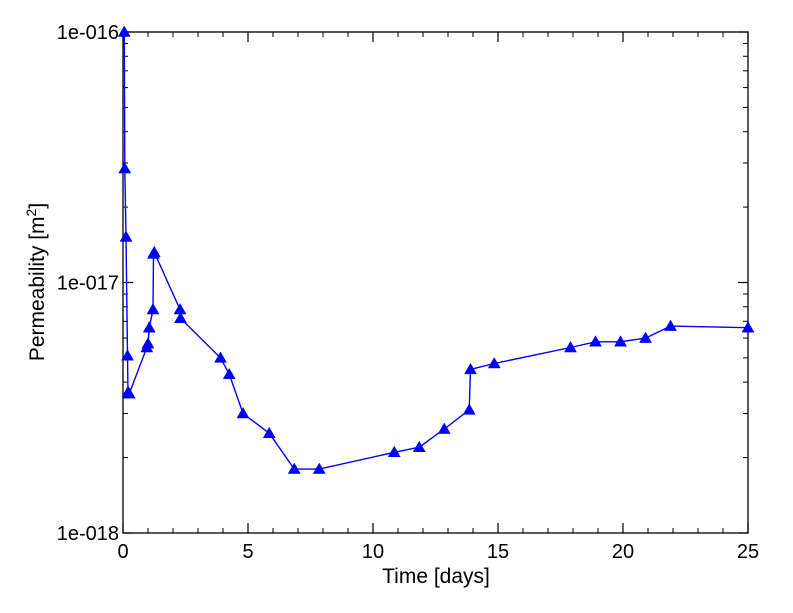  I want to click on y-tick-label: 1e-016, so click(88, 33).